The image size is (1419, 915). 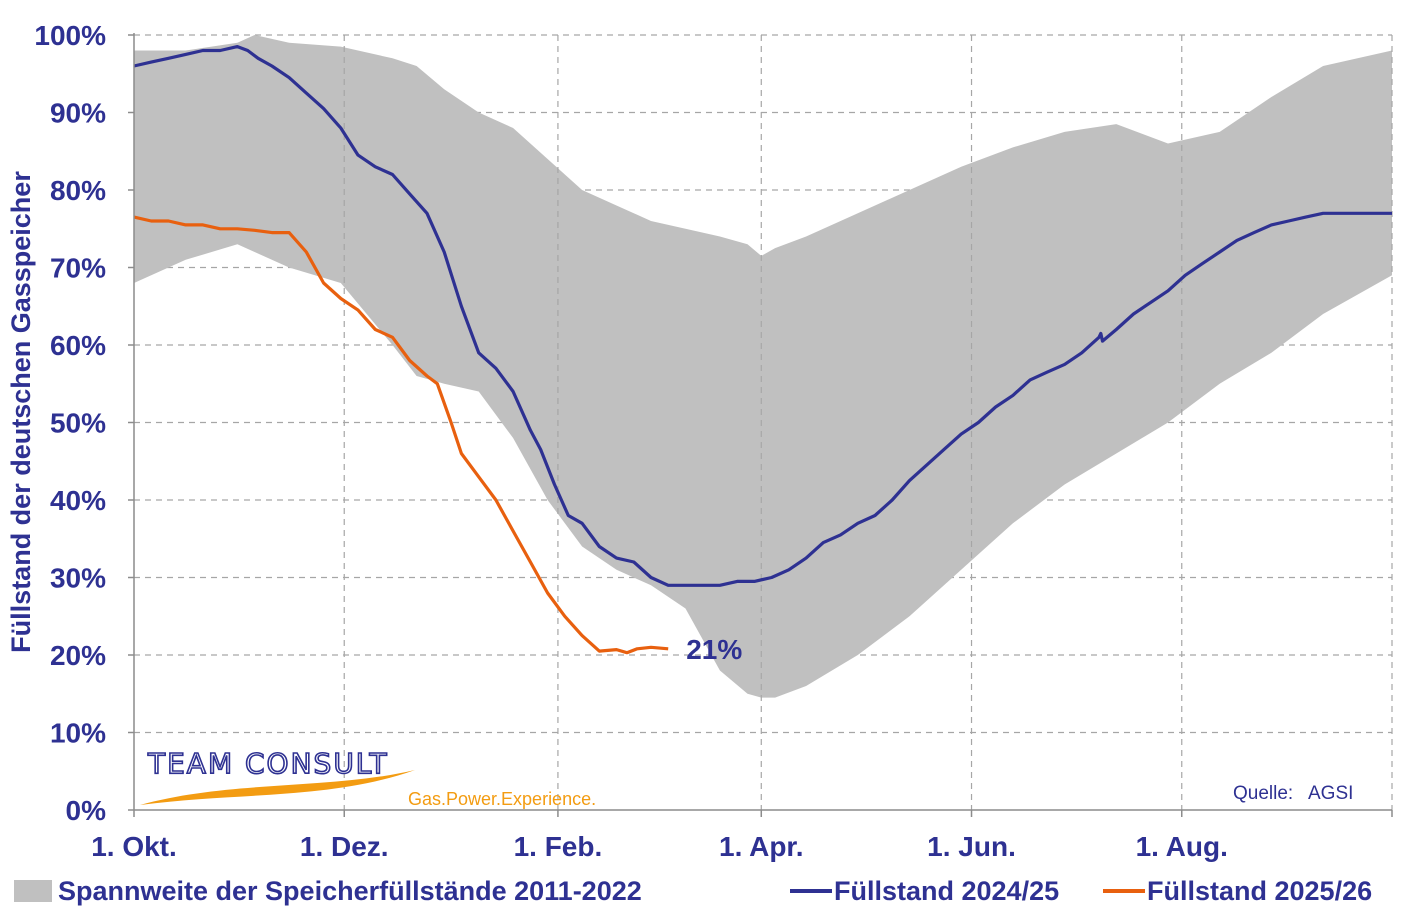 I want to click on legend-swatch-range-band, so click(x=33, y=891).